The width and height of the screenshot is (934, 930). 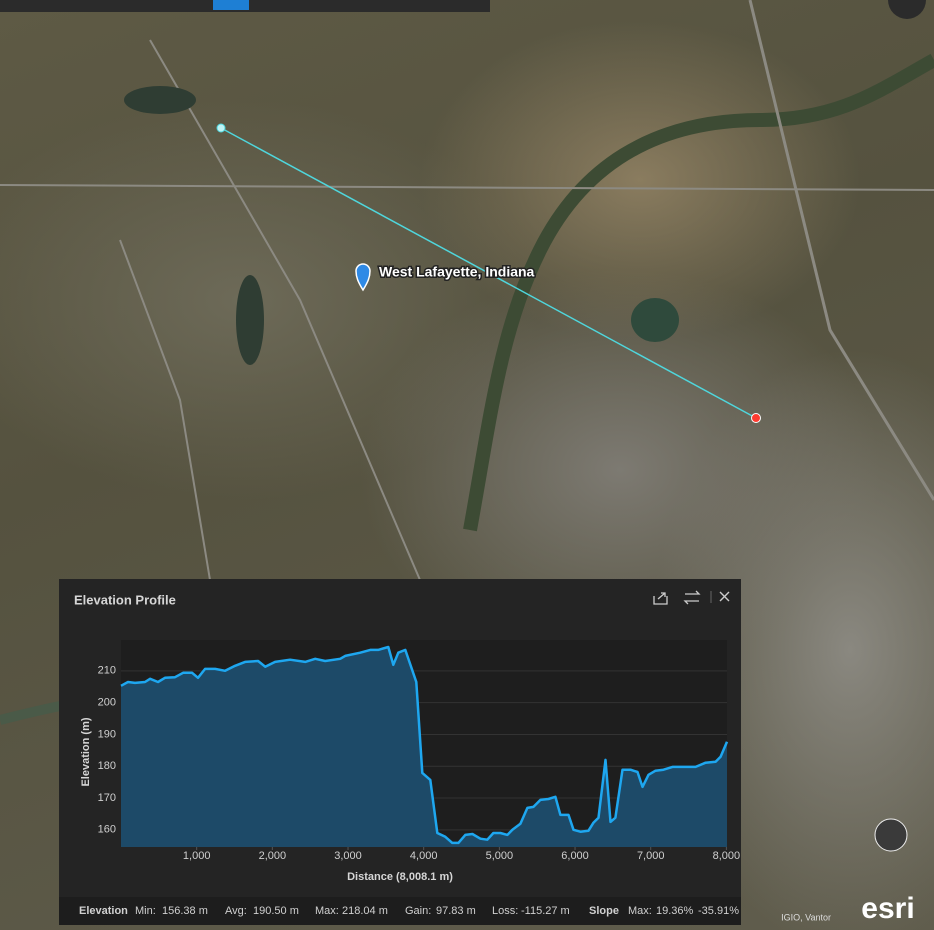 What do you see at coordinates (103, 911) in the screenshot?
I see `stats-title: Elevation` at bounding box center [103, 911].